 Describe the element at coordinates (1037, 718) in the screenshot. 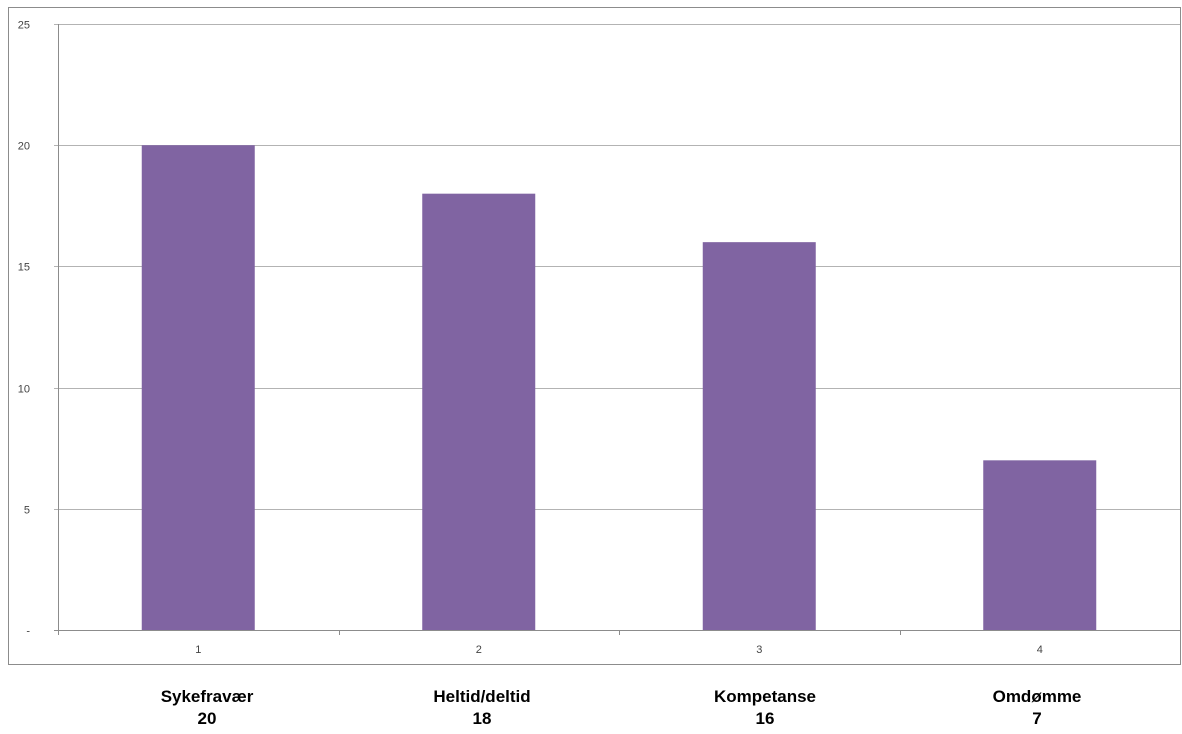

I see `category-value: 7` at that location.